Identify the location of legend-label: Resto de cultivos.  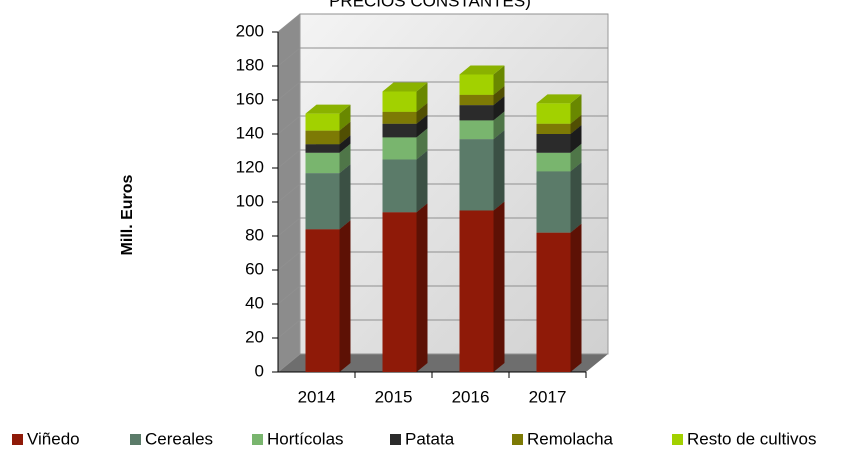
(751, 438).